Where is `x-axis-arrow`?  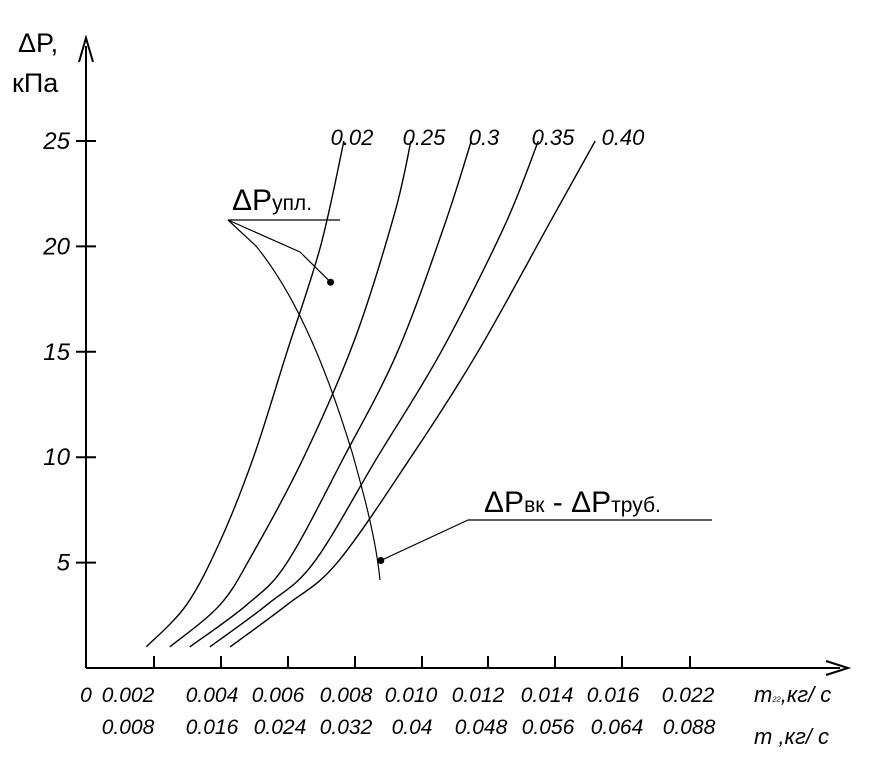
x-axis-arrow is located at coordinates (838, 668).